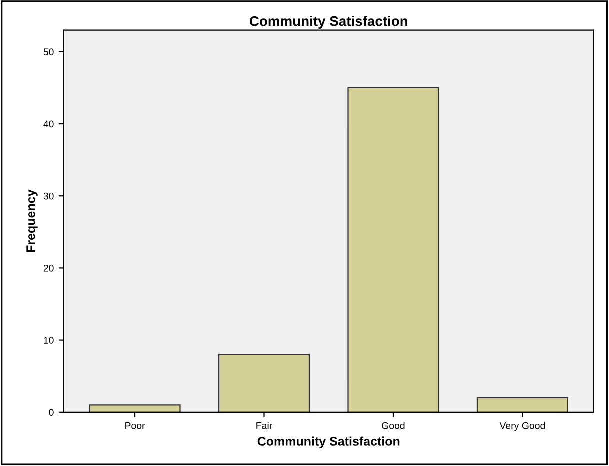 This screenshot has height=466, width=609. Describe the element at coordinates (49, 124) in the screenshot. I see `y-tick-label: 40` at that location.